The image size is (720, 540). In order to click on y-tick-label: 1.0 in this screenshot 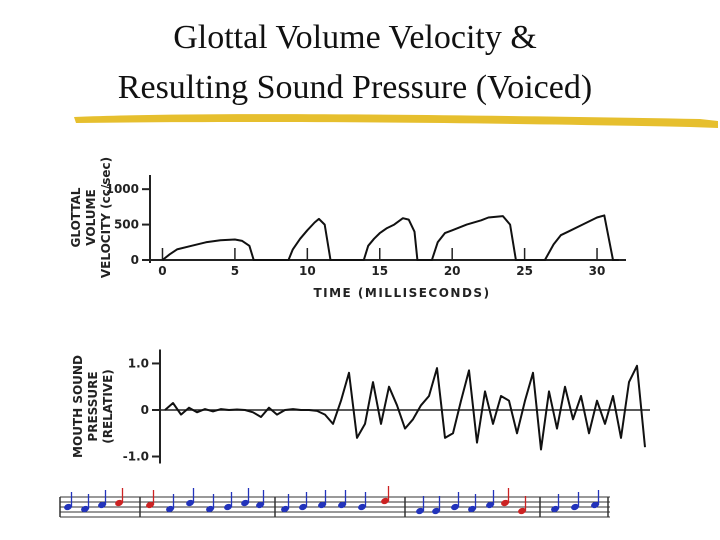, I will do `click(138, 363)`.